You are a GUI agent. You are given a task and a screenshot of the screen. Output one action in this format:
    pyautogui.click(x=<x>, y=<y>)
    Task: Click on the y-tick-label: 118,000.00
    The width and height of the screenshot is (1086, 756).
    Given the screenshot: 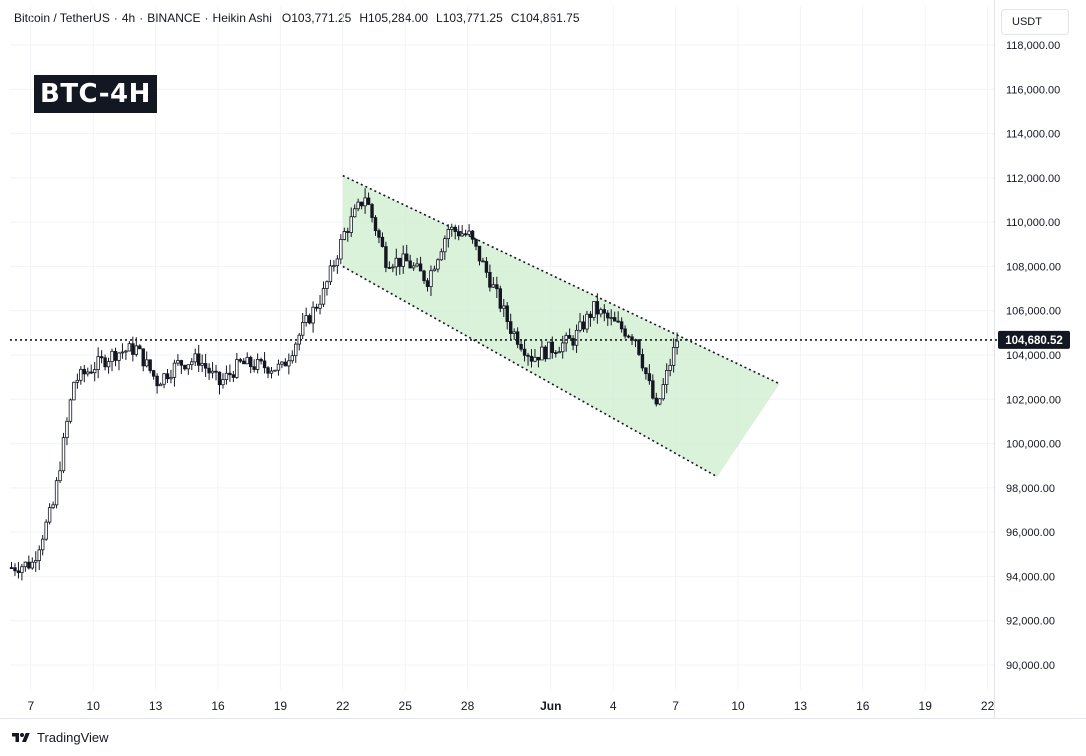 What is the action you would take?
    pyautogui.click(x=1033, y=46)
    